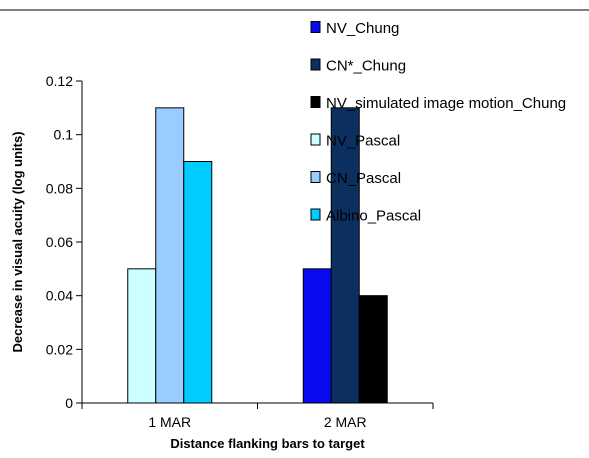 The height and width of the screenshot is (458, 589). What do you see at coordinates (317, 336) in the screenshot?
I see `bar-nv-chung-2-mar` at bounding box center [317, 336].